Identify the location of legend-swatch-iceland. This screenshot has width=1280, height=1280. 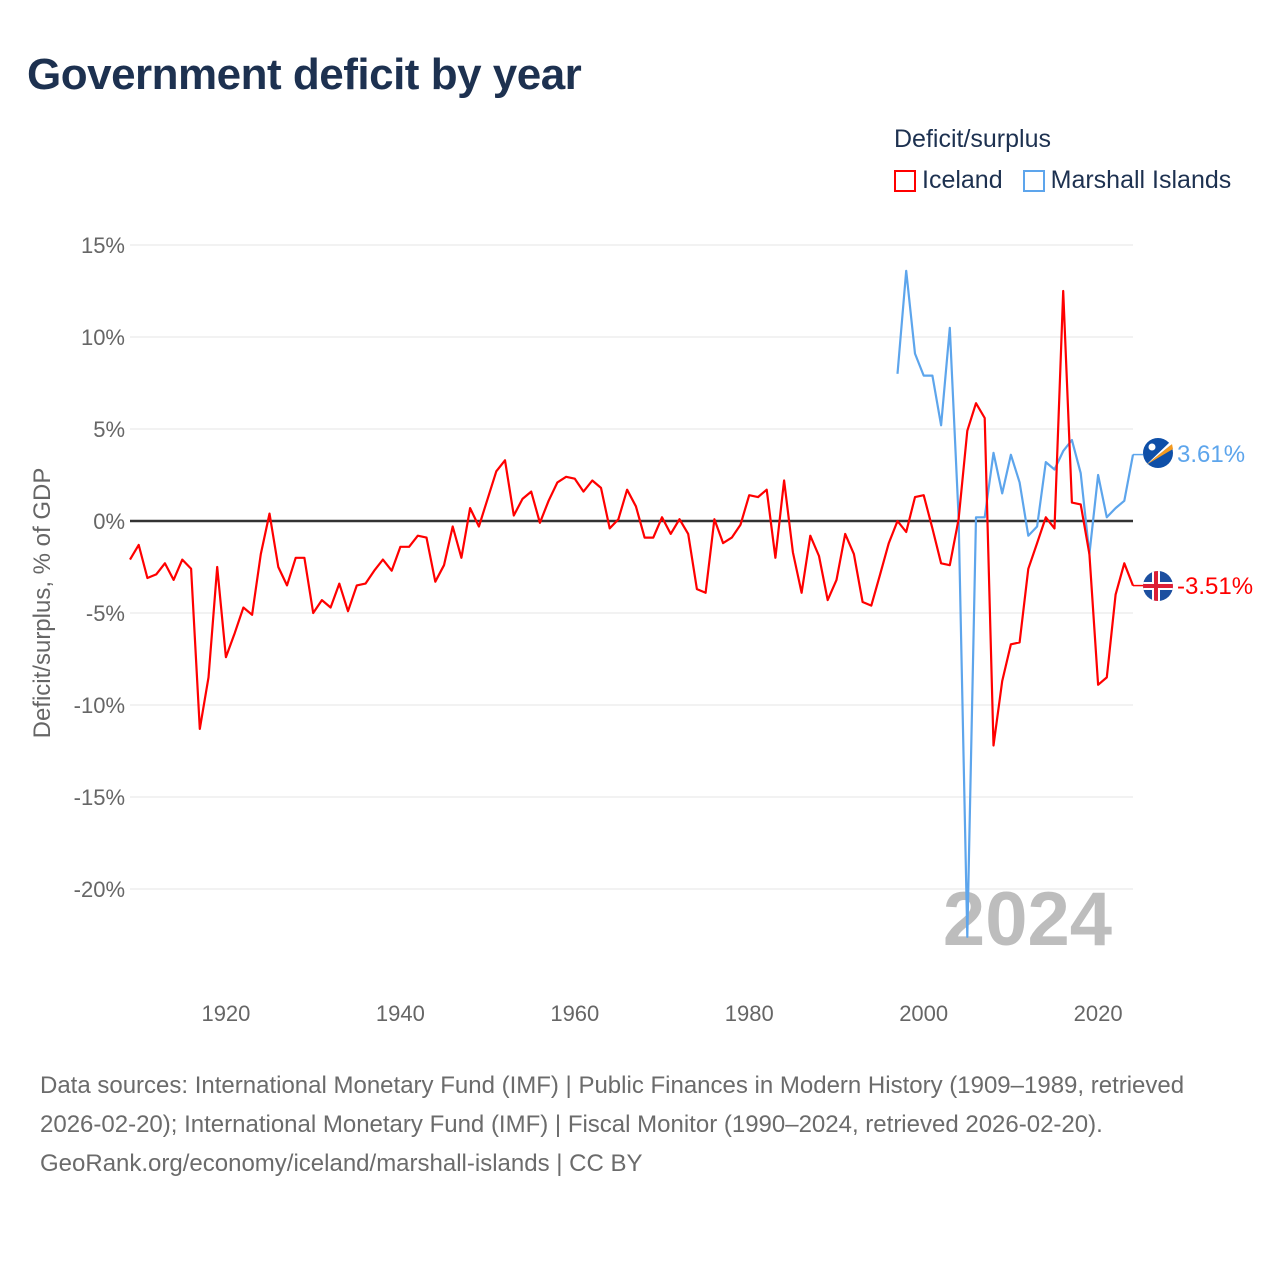
(905, 180).